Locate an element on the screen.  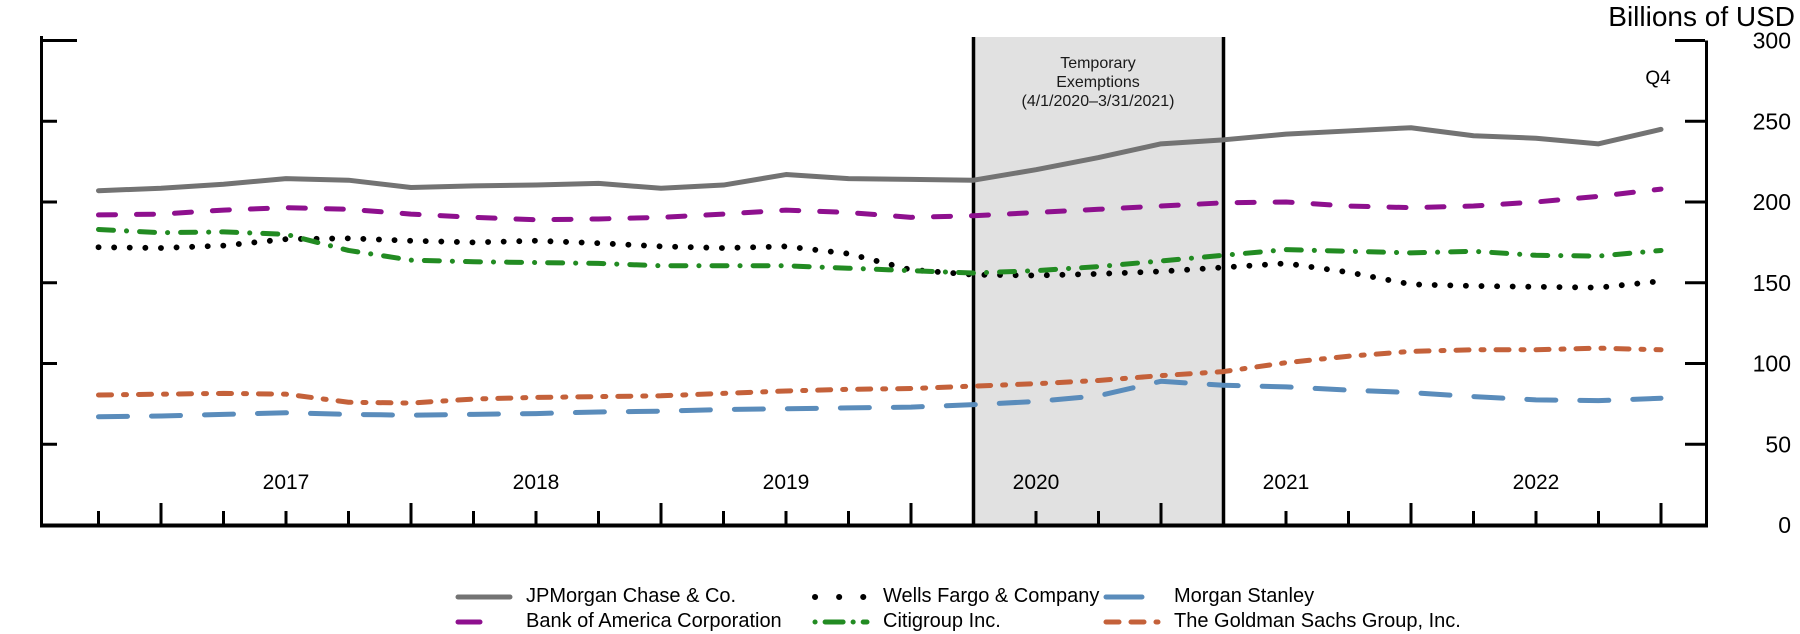
legend-label-wells-fargo: Wells Fargo & Company is located at coordinates (991, 596).